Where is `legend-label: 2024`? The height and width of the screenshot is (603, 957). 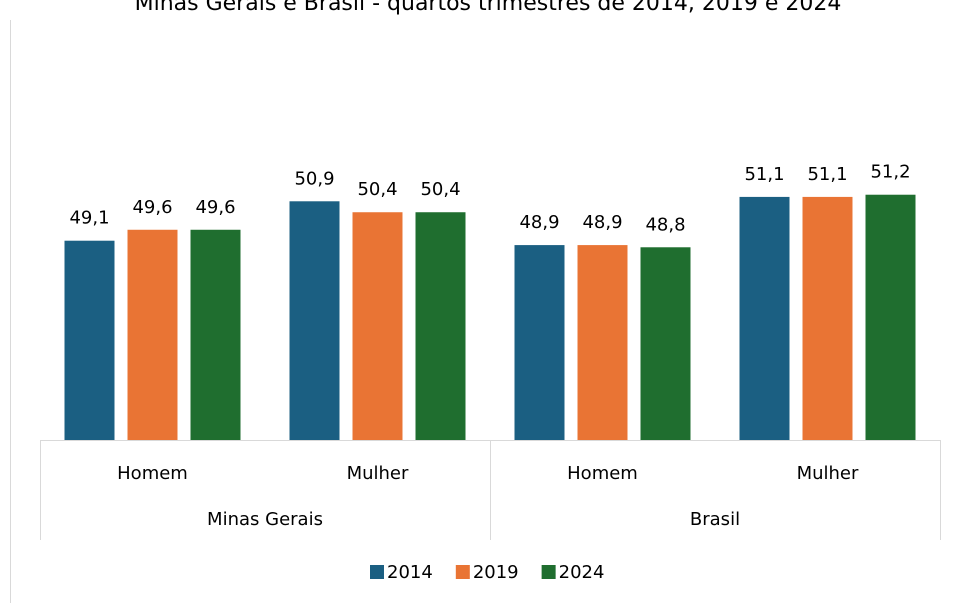
legend-label: 2024 is located at coordinates (582, 572).